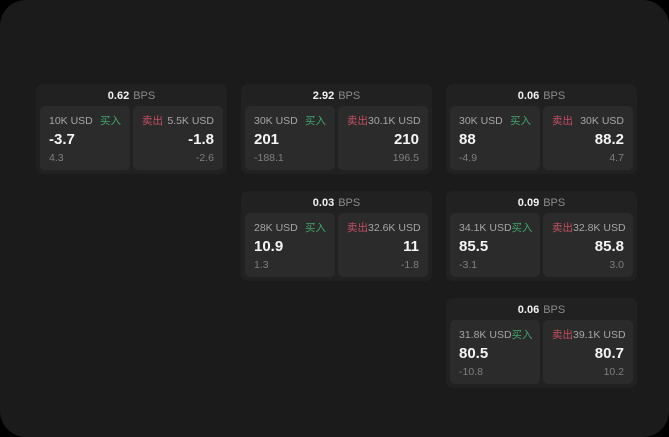 The width and height of the screenshot is (669, 437). I want to click on buy-amount: 28K USD, so click(276, 228).